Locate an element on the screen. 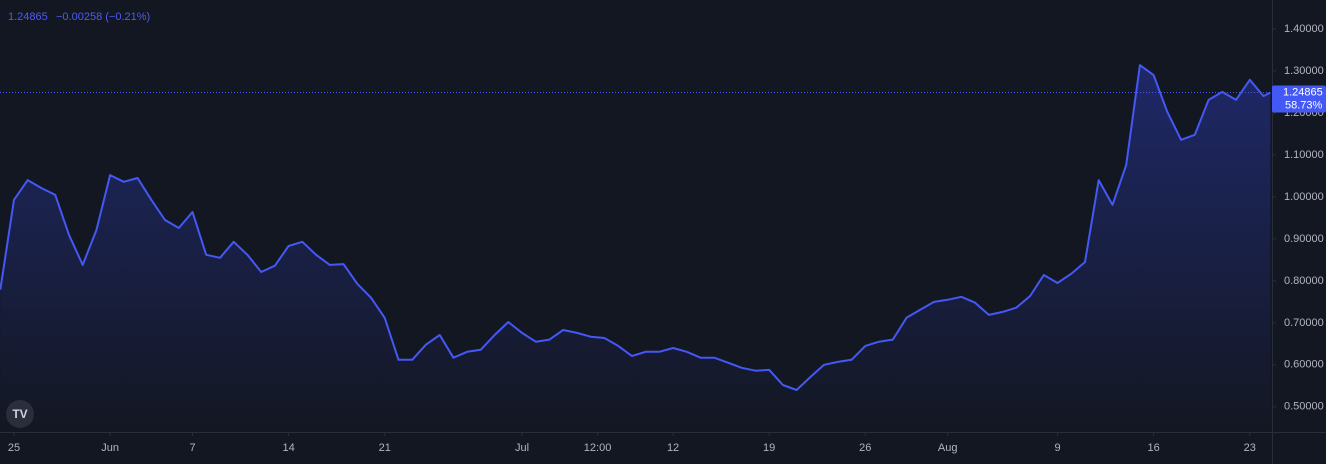 The image size is (1326, 464). header-price: 1.24865 is located at coordinates (28, 17).